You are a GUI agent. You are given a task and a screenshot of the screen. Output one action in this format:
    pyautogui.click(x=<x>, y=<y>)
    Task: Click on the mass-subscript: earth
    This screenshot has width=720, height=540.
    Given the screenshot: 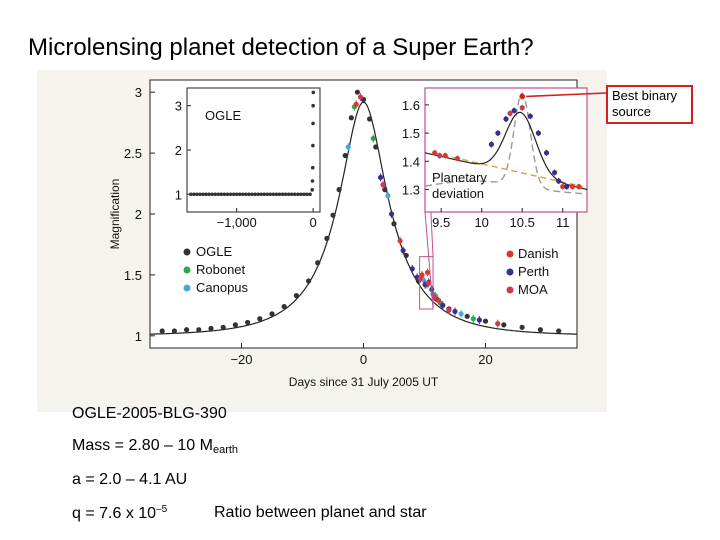 What is the action you would take?
    pyautogui.click(x=225, y=450)
    